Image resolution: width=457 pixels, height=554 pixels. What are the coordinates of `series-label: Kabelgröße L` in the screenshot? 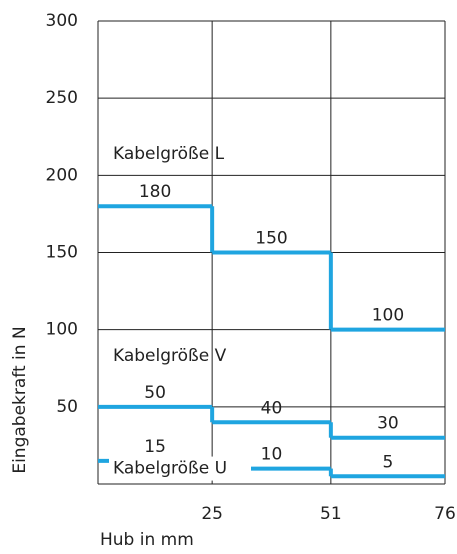 It's located at (169, 154).